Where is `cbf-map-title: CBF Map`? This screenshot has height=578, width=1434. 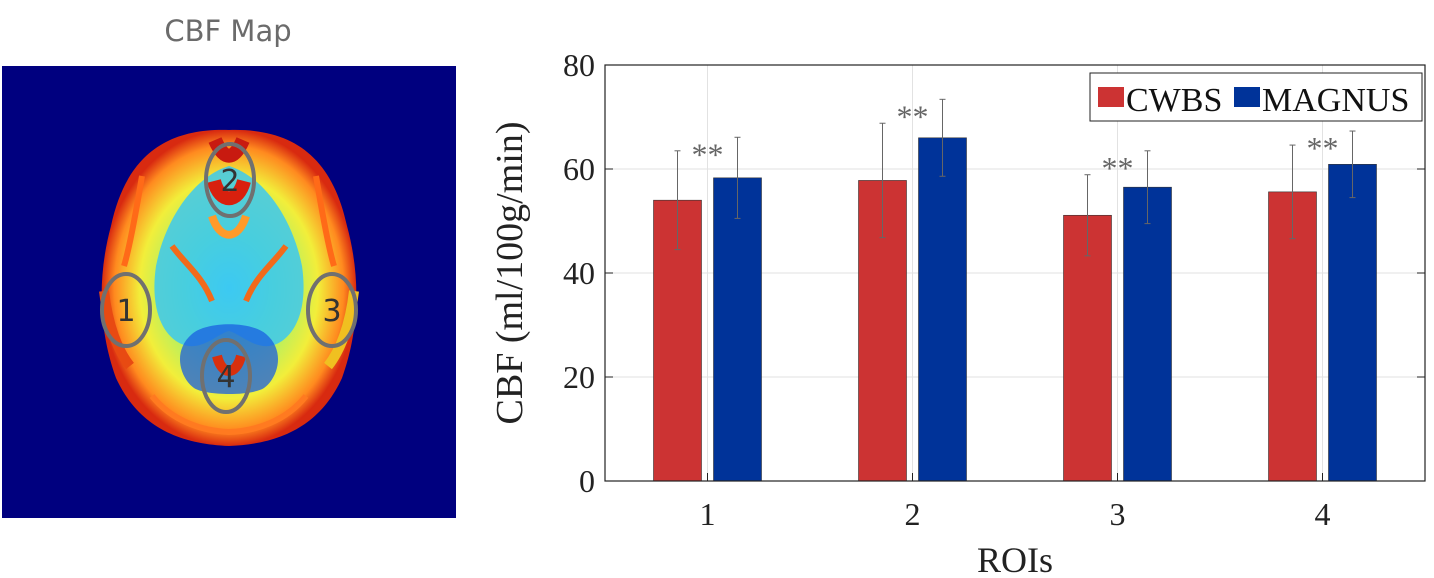 cbf-map-title: CBF Map is located at coordinates (228, 31).